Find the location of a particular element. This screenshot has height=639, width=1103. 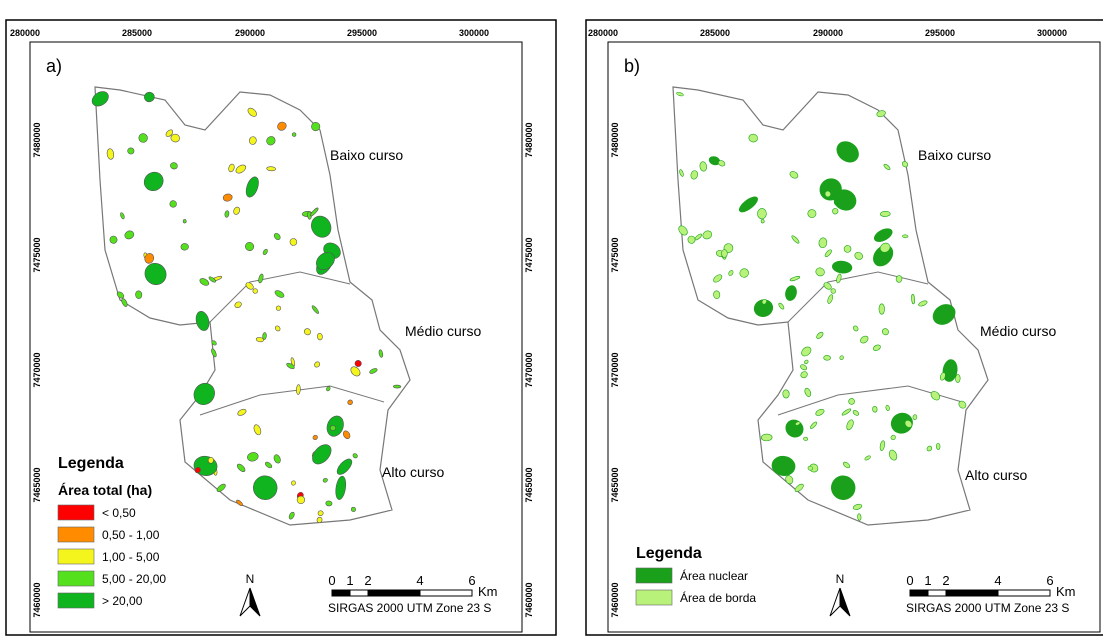

legend-label: Área nuclear is located at coordinates (714, 575).